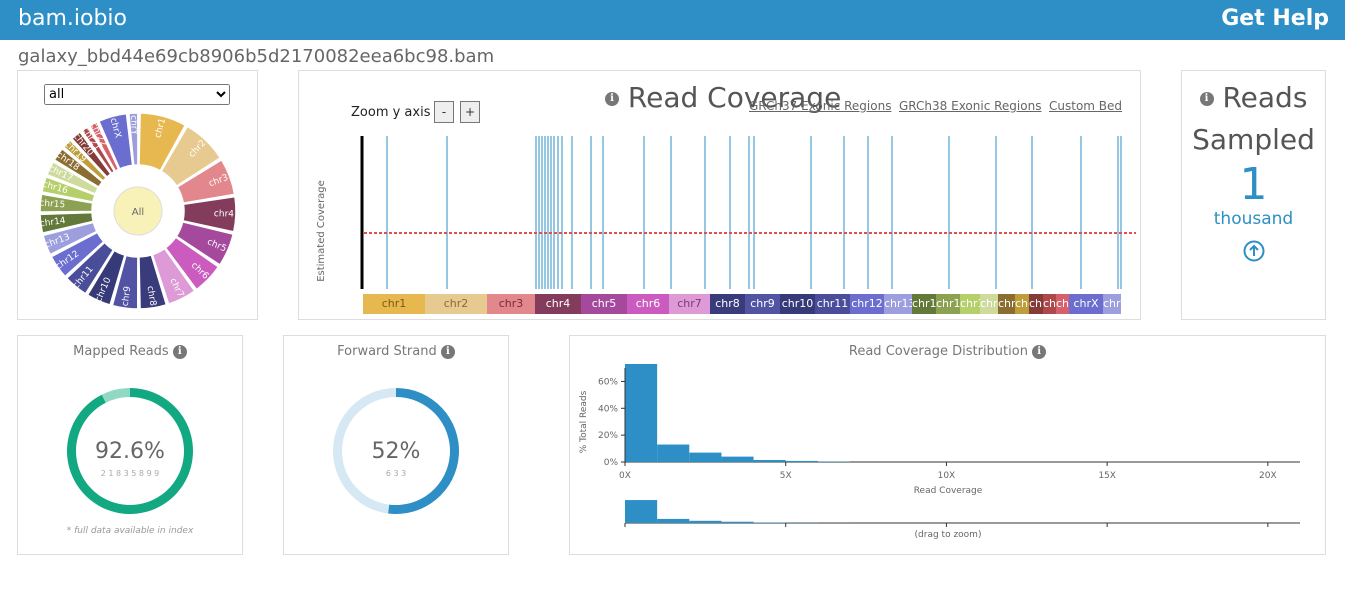 Image resolution: width=1345 pixels, height=595 pixels. Describe the element at coordinates (456, 304) in the screenshot. I see `chromosome-tab-chr2: chr2` at that location.